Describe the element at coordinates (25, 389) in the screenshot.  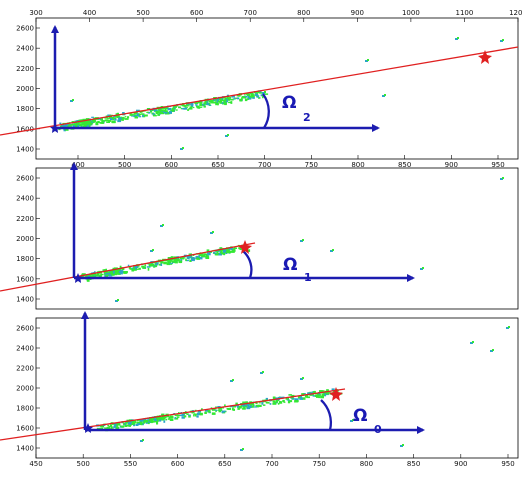
I see `tick-label: 2000` at that location.